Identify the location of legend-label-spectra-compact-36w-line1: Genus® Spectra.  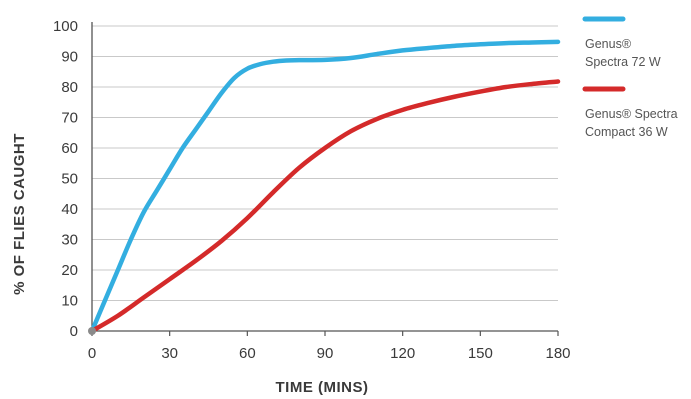
(631, 114).